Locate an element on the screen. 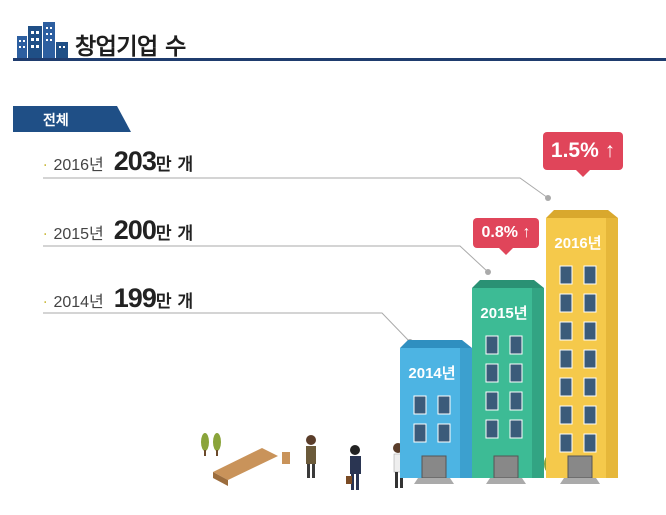  growth-value: 1.5% is located at coordinates (574, 150).